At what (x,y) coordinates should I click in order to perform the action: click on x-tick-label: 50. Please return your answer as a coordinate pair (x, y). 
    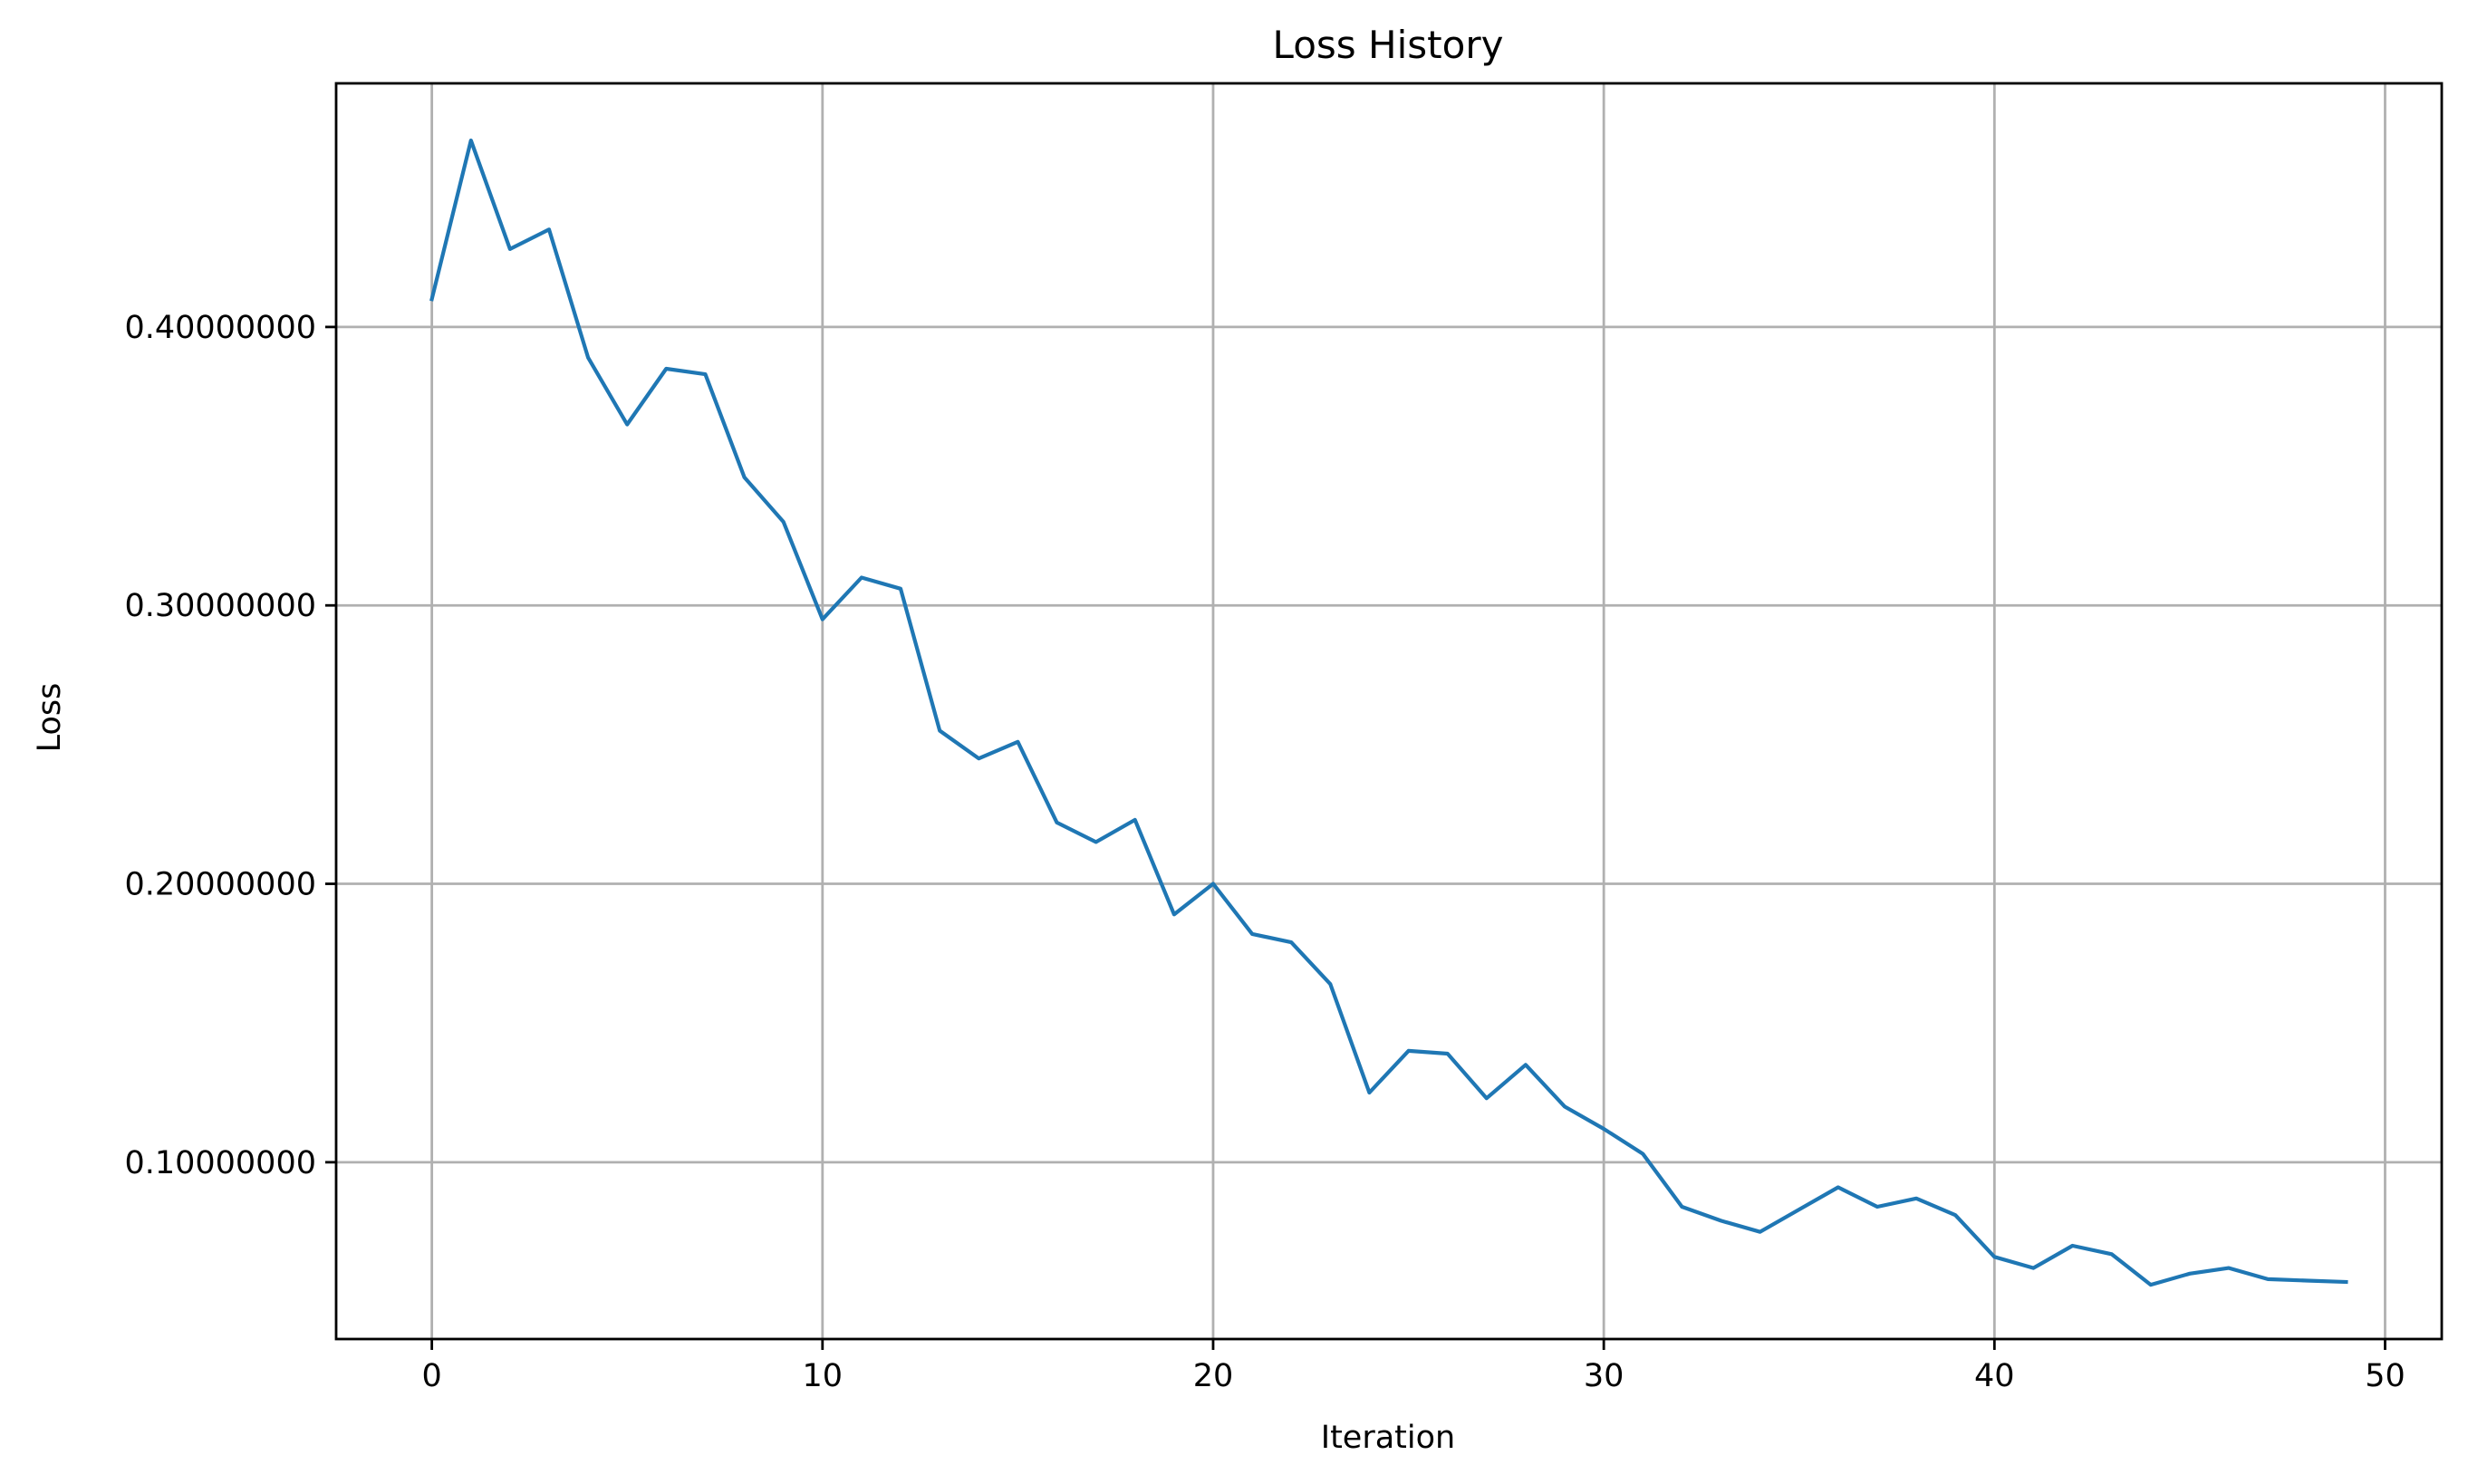
    Looking at the image, I should click on (2385, 1376).